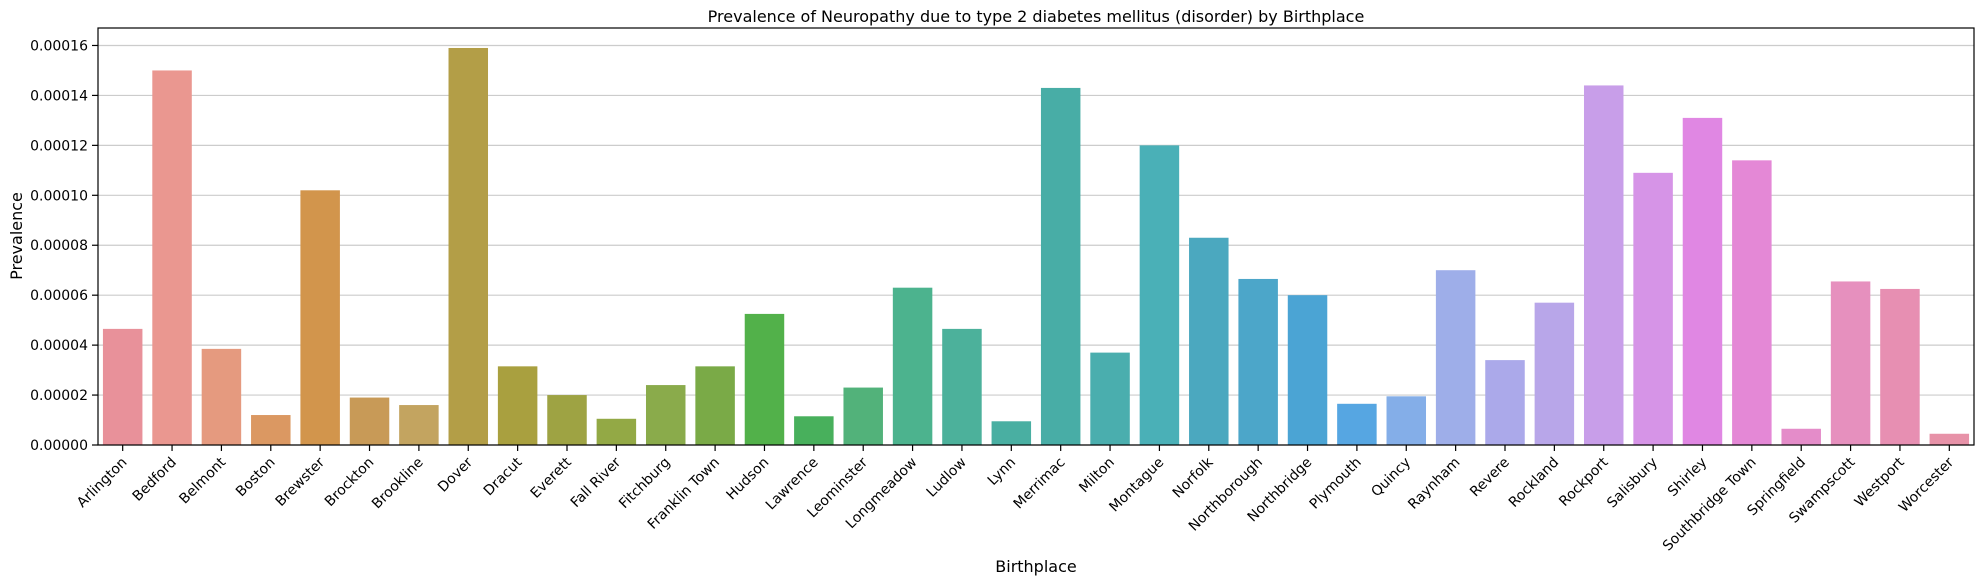  What do you see at coordinates (1752, 303) in the screenshot?
I see `bar-southbridge-town` at bounding box center [1752, 303].